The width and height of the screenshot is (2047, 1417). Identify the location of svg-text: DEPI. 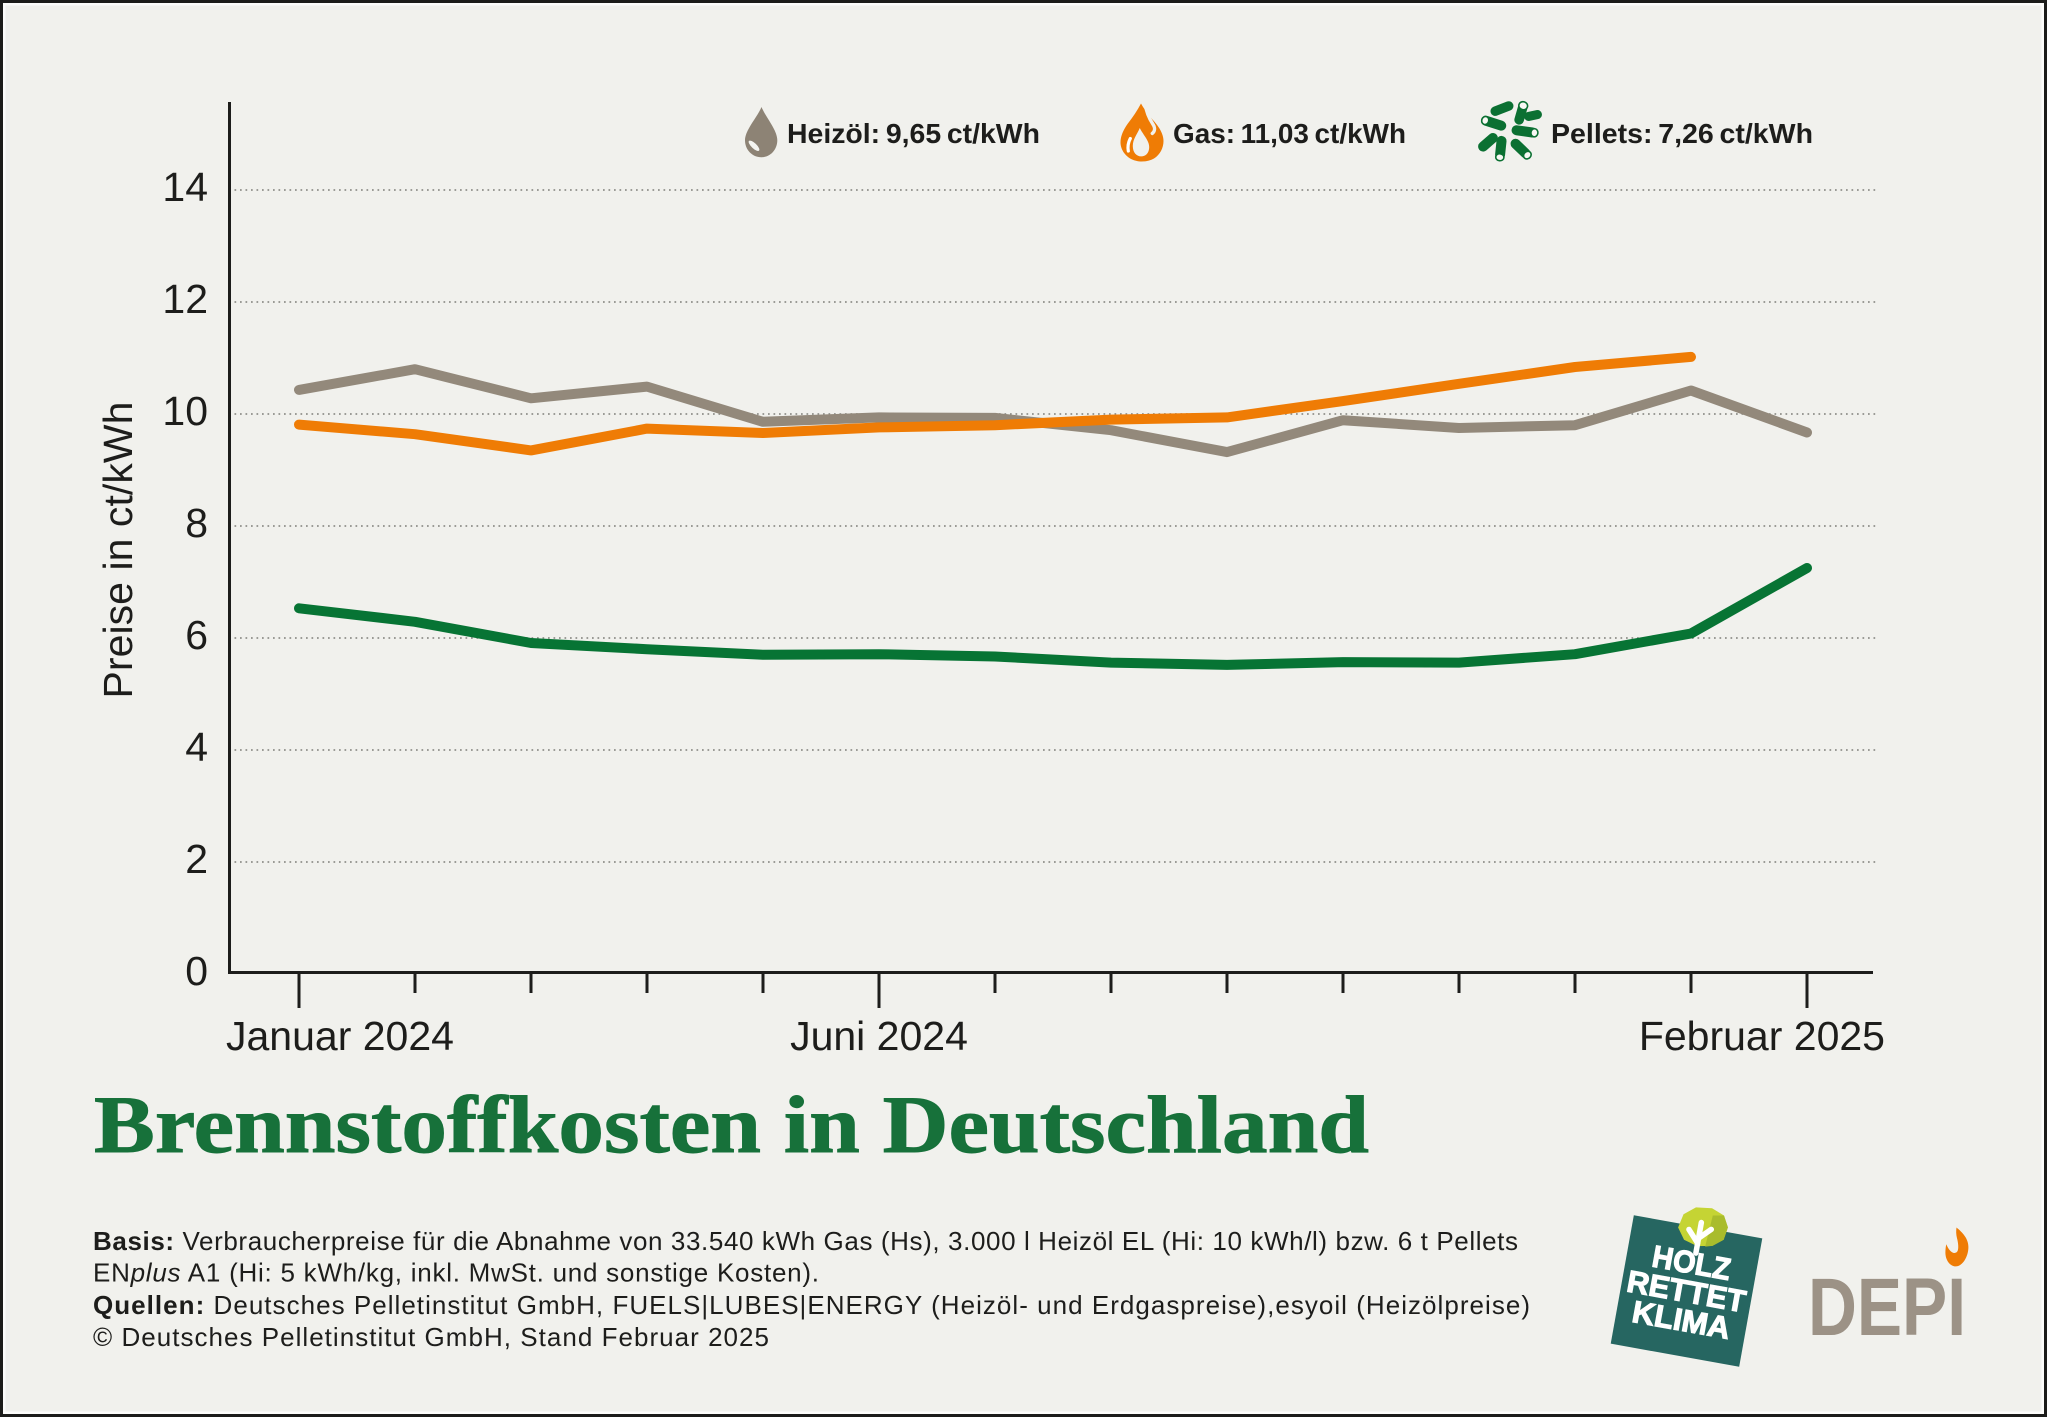
(1887, 1307).